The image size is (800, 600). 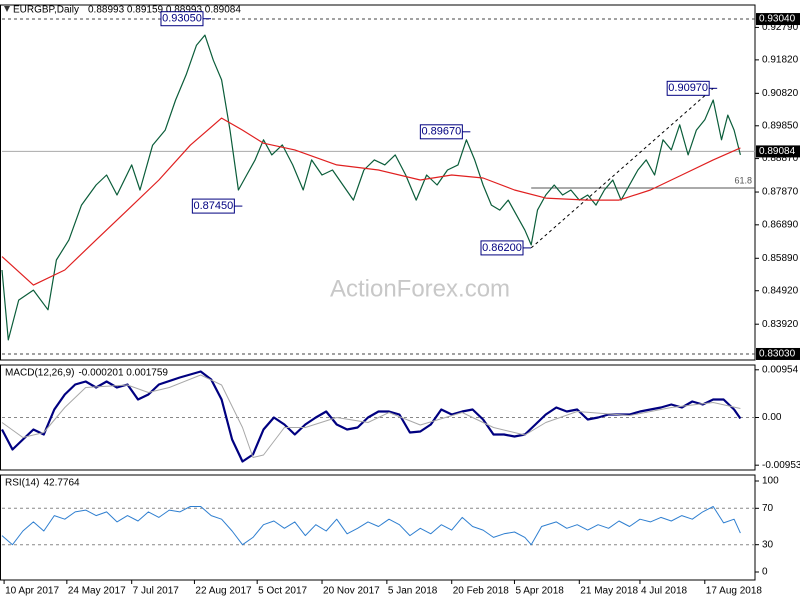 What do you see at coordinates (156, 591) in the screenshot?
I see `x-tick-label: 7 Jul 2017` at bounding box center [156, 591].